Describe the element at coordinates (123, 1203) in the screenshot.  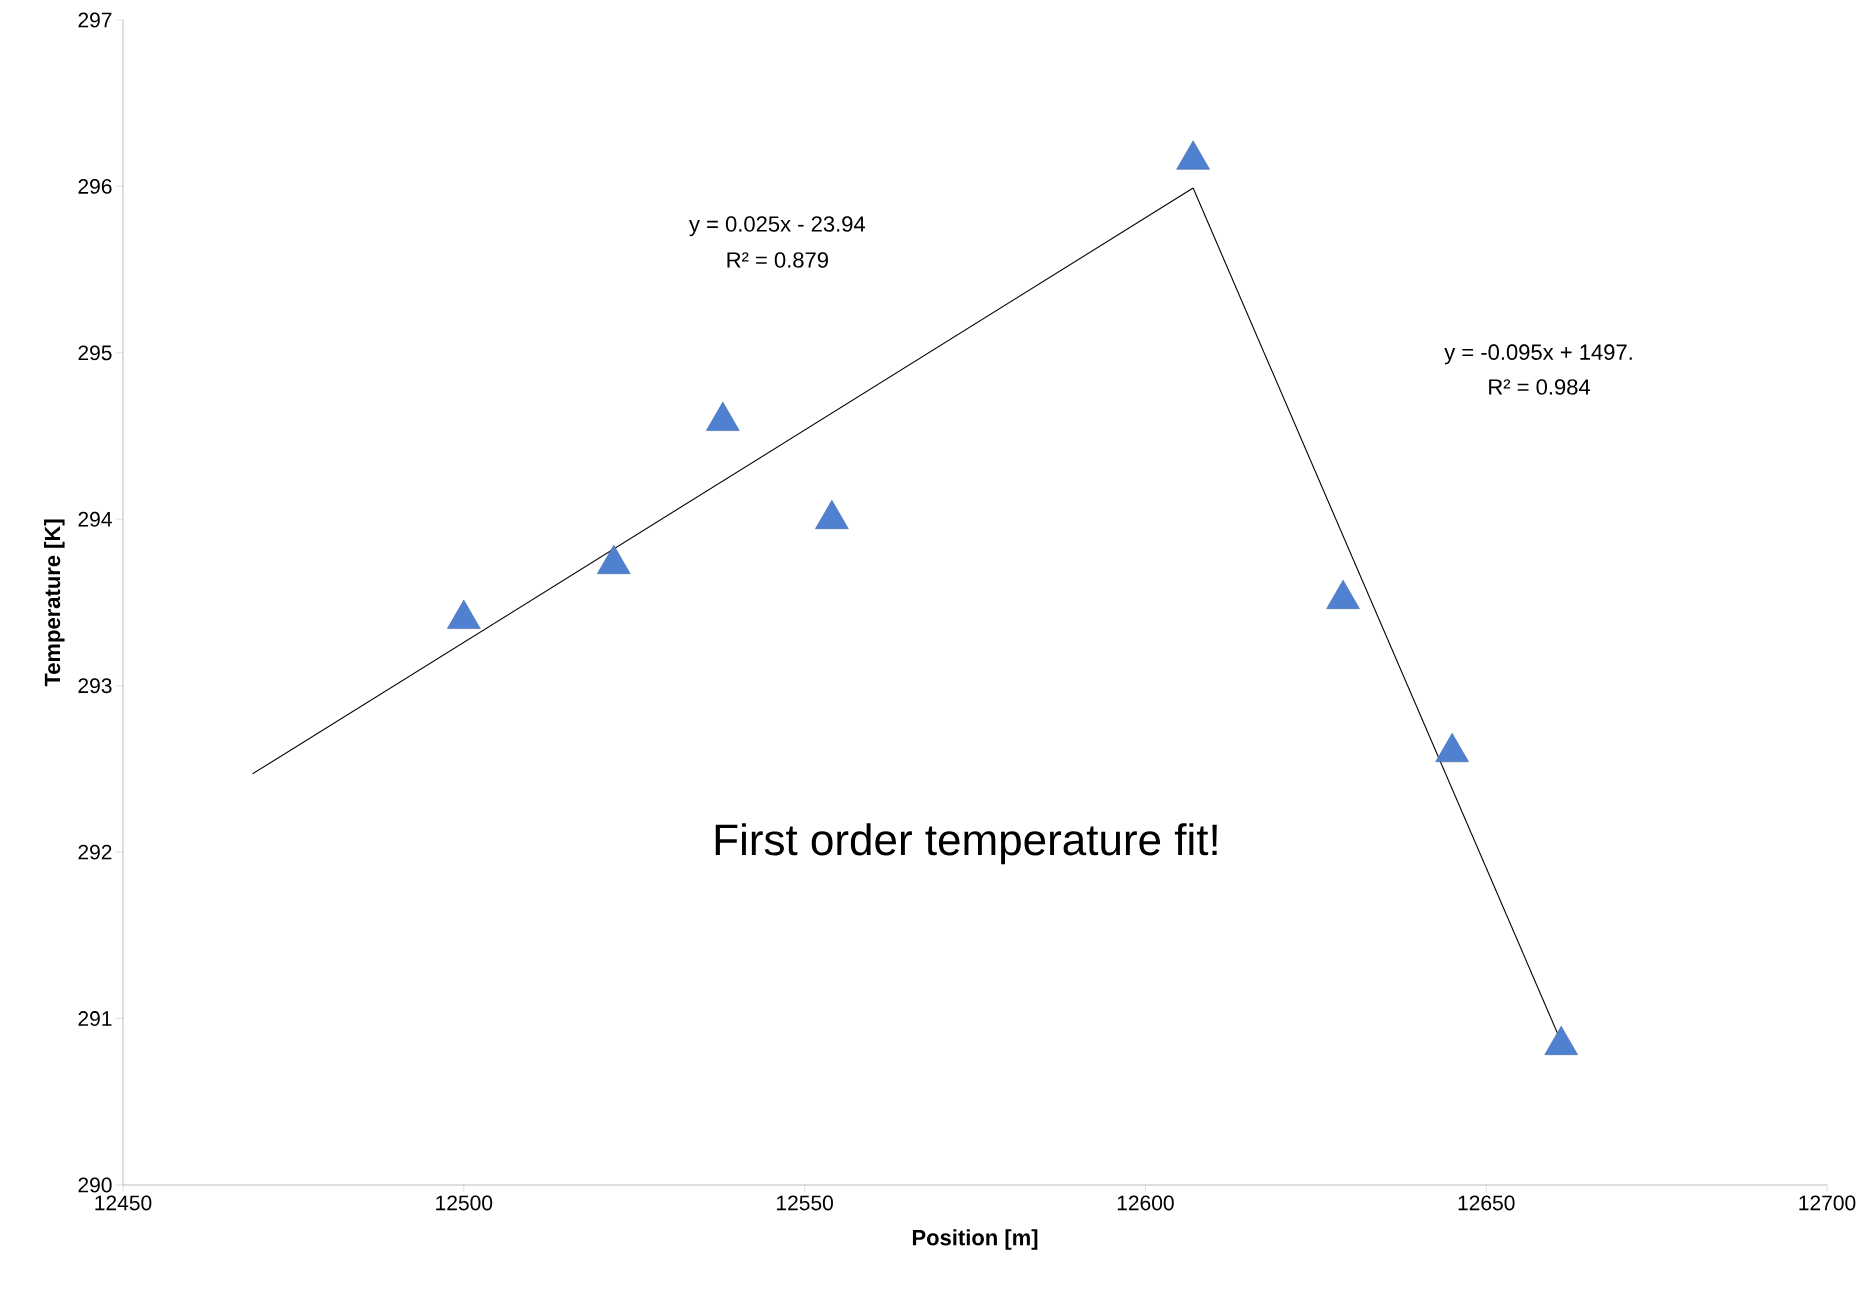
I see `x-tick-label: 12450` at that location.